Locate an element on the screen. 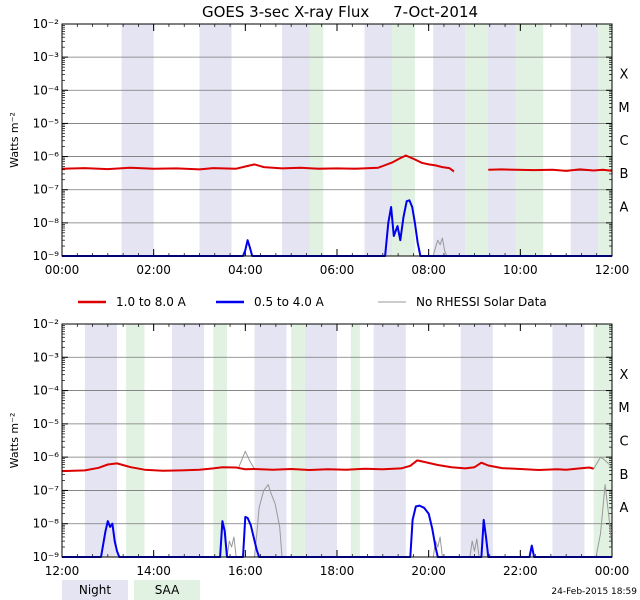 The height and width of the screenshot is (600, 640). x-tick-label: 20:00 is located at coordinates (428, 571).